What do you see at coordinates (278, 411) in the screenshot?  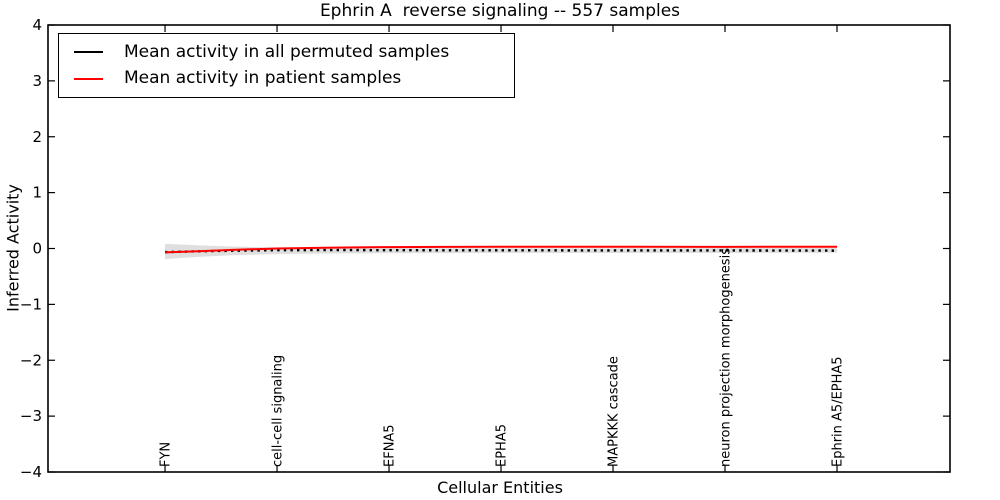 I see `x-tick-label: cell-cell signaling` at bounding box center [278, 411].